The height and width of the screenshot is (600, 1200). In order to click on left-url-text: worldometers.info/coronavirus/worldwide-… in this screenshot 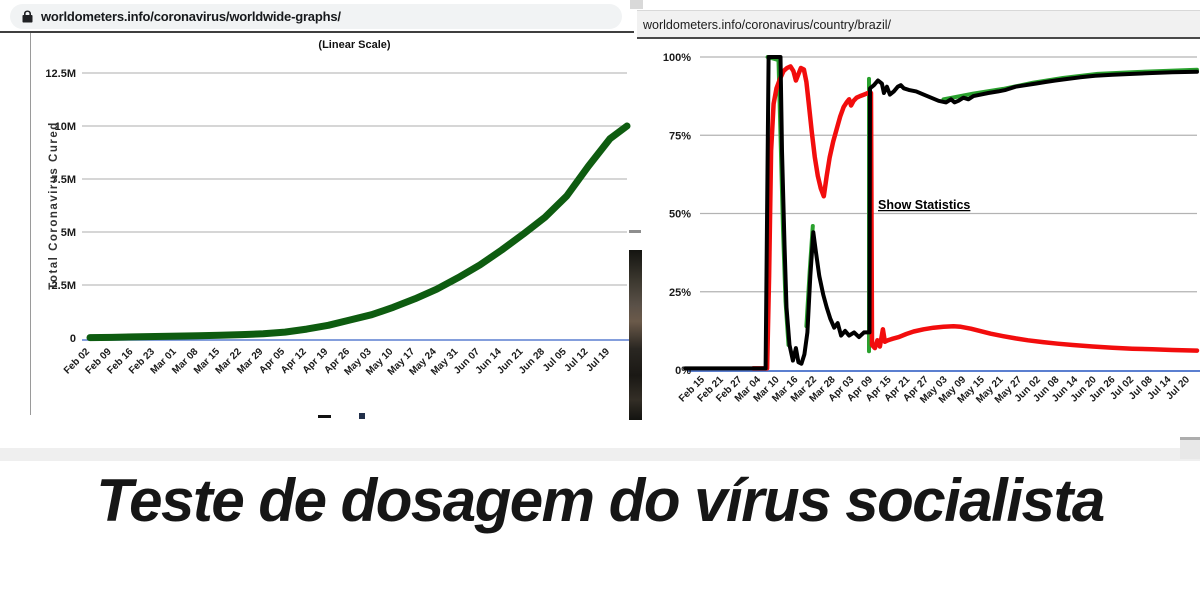, I will do `click(191, 16)`.